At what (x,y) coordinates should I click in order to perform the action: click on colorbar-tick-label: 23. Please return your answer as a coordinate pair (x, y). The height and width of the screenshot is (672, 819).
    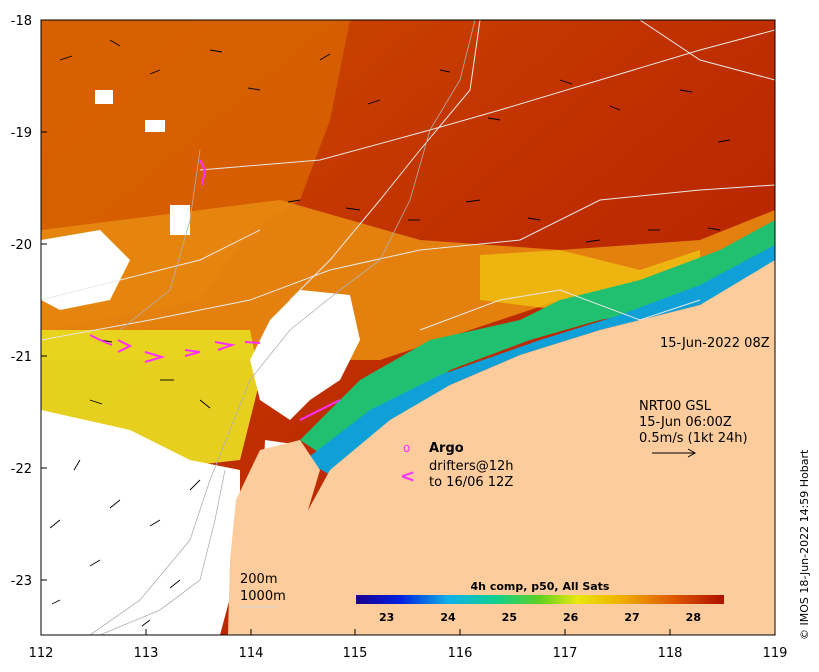
    Looking at the image, I should click on (386, 617).